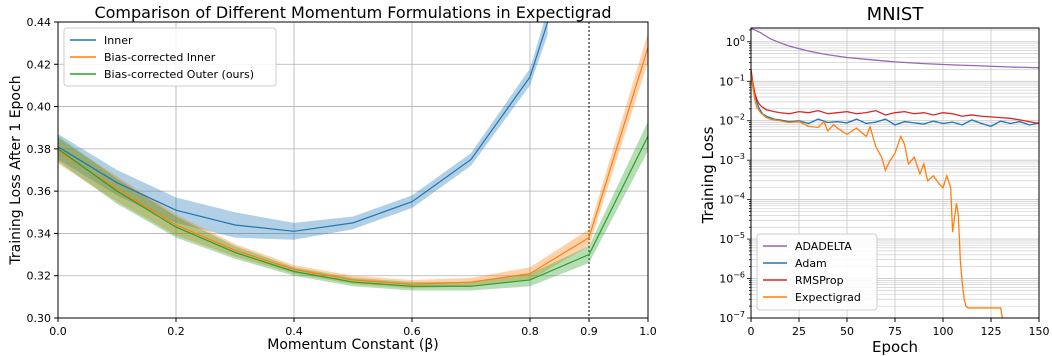 This screenshot has height=356, width=1052. Describe the element at coordinates (751, 331) in the screenshot. I see `right-x-tick-label: 0` at that location.